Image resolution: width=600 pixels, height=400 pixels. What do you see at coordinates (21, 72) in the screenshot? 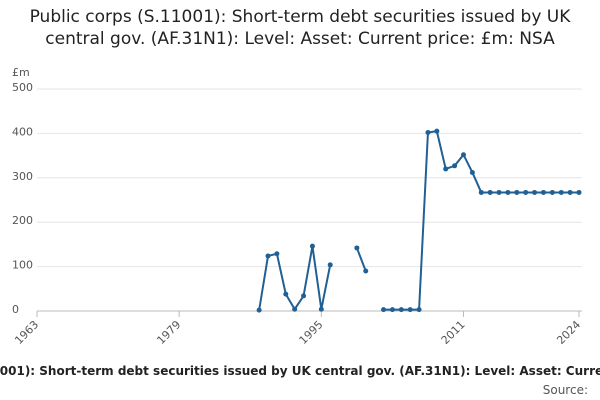
I see `y-axis-label: £m` at bounding box center [21, 72].